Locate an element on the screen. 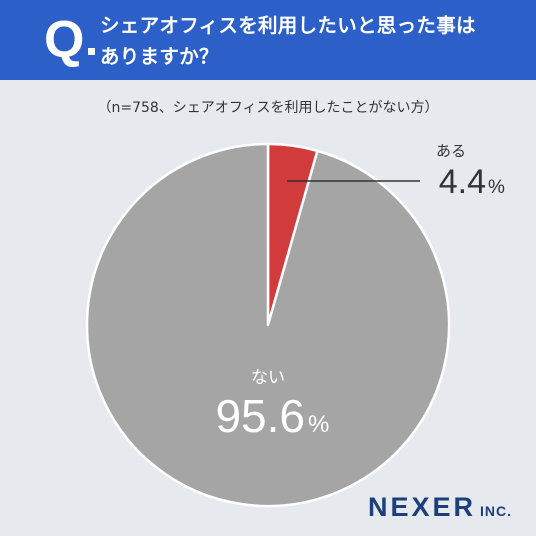 The image size is (536, 536). question-header: Q シェアオフィスを利用したいと思った事は ありますか？ is located at coordinates (268, 40).